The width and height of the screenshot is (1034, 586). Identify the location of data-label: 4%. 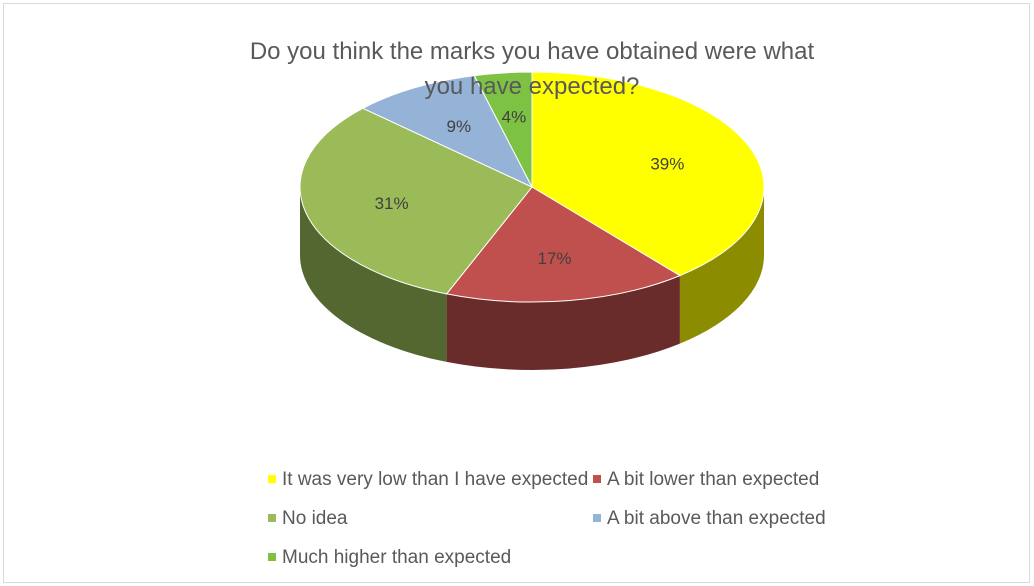
(514, 117).